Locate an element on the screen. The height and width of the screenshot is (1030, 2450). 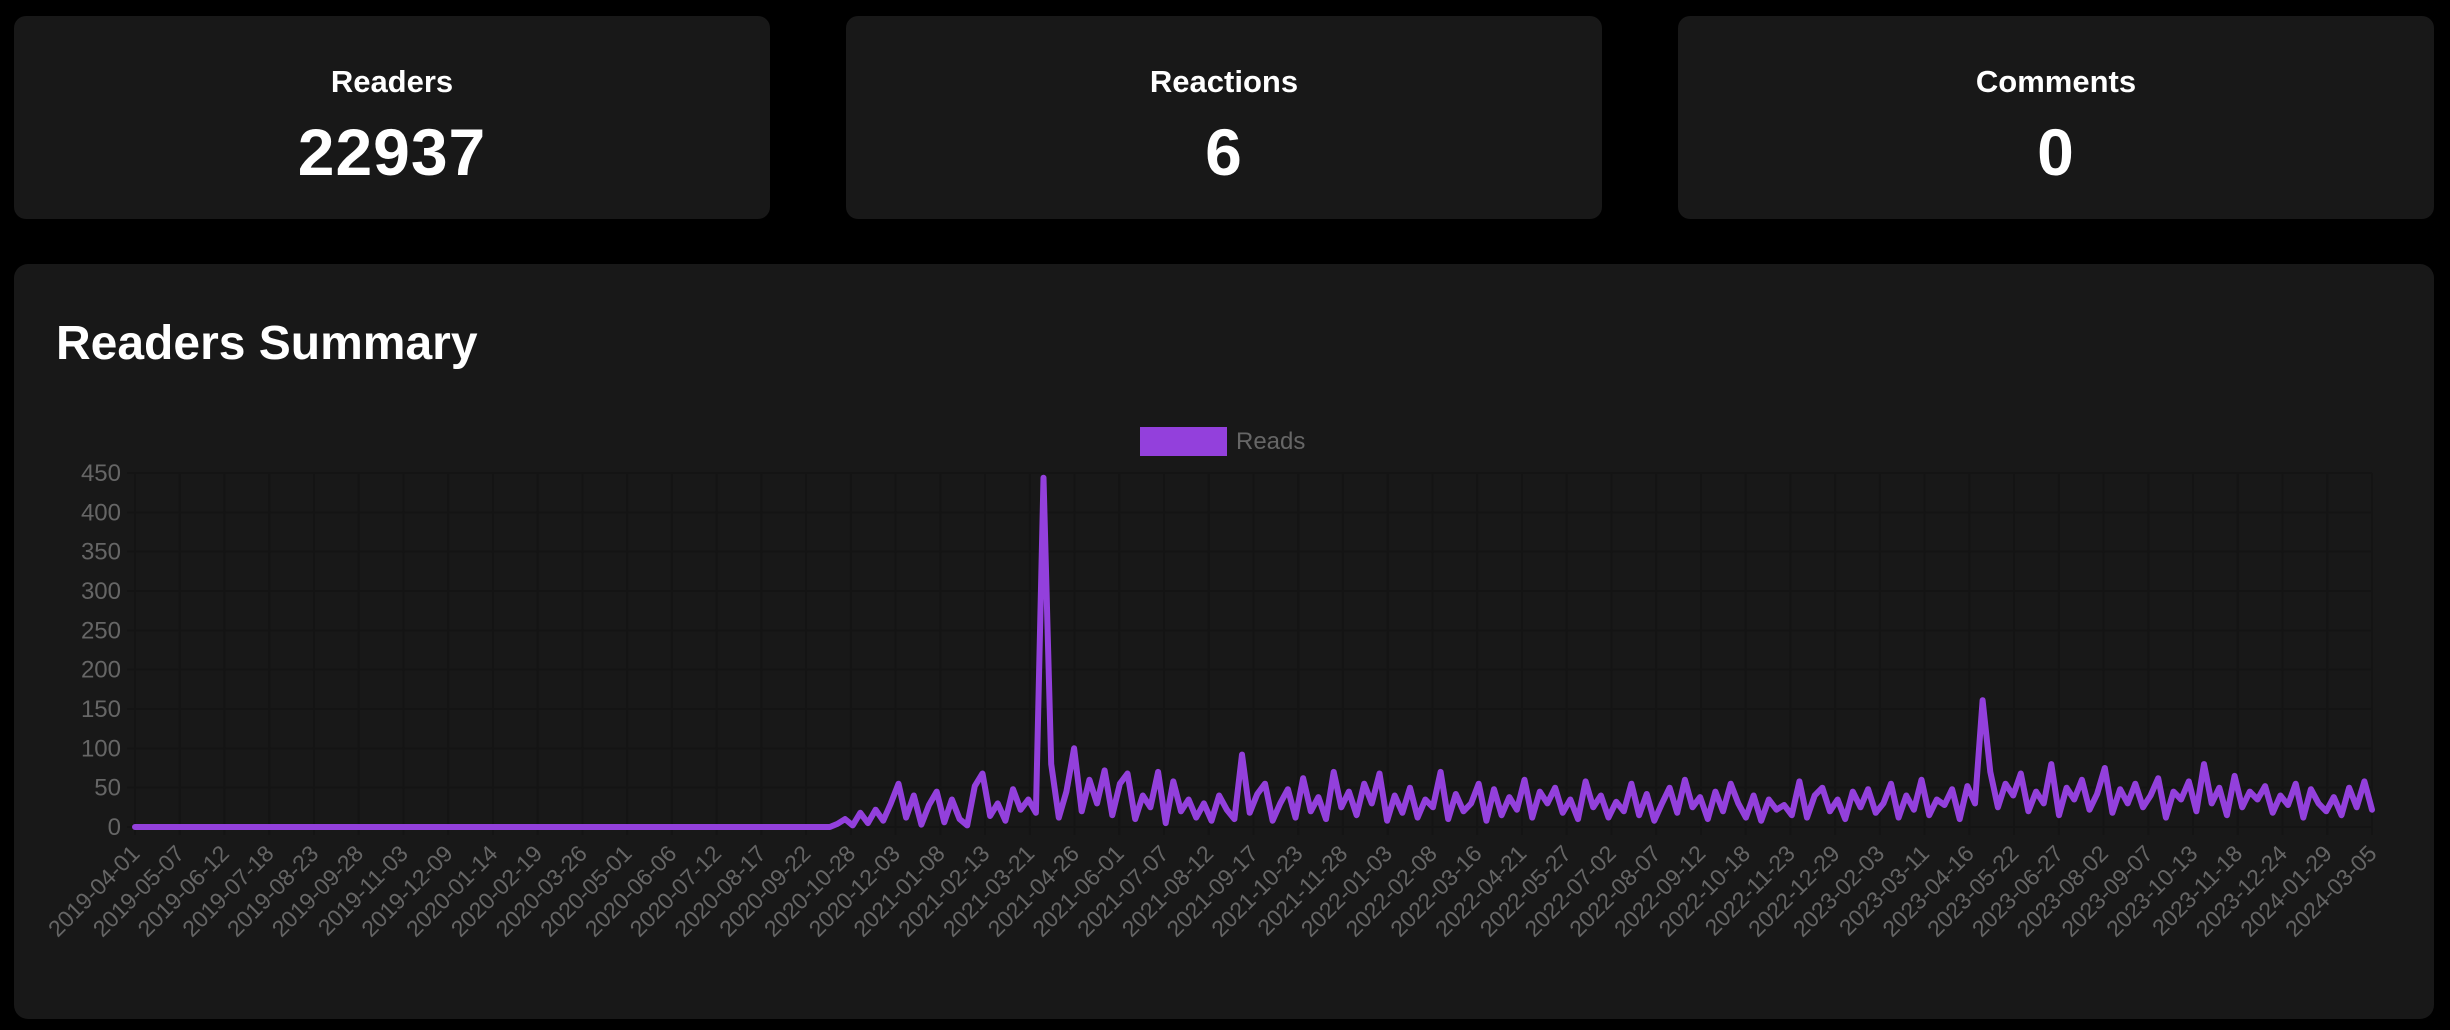
readers-stat-value: 22937 is located at coordinates (392, 152).